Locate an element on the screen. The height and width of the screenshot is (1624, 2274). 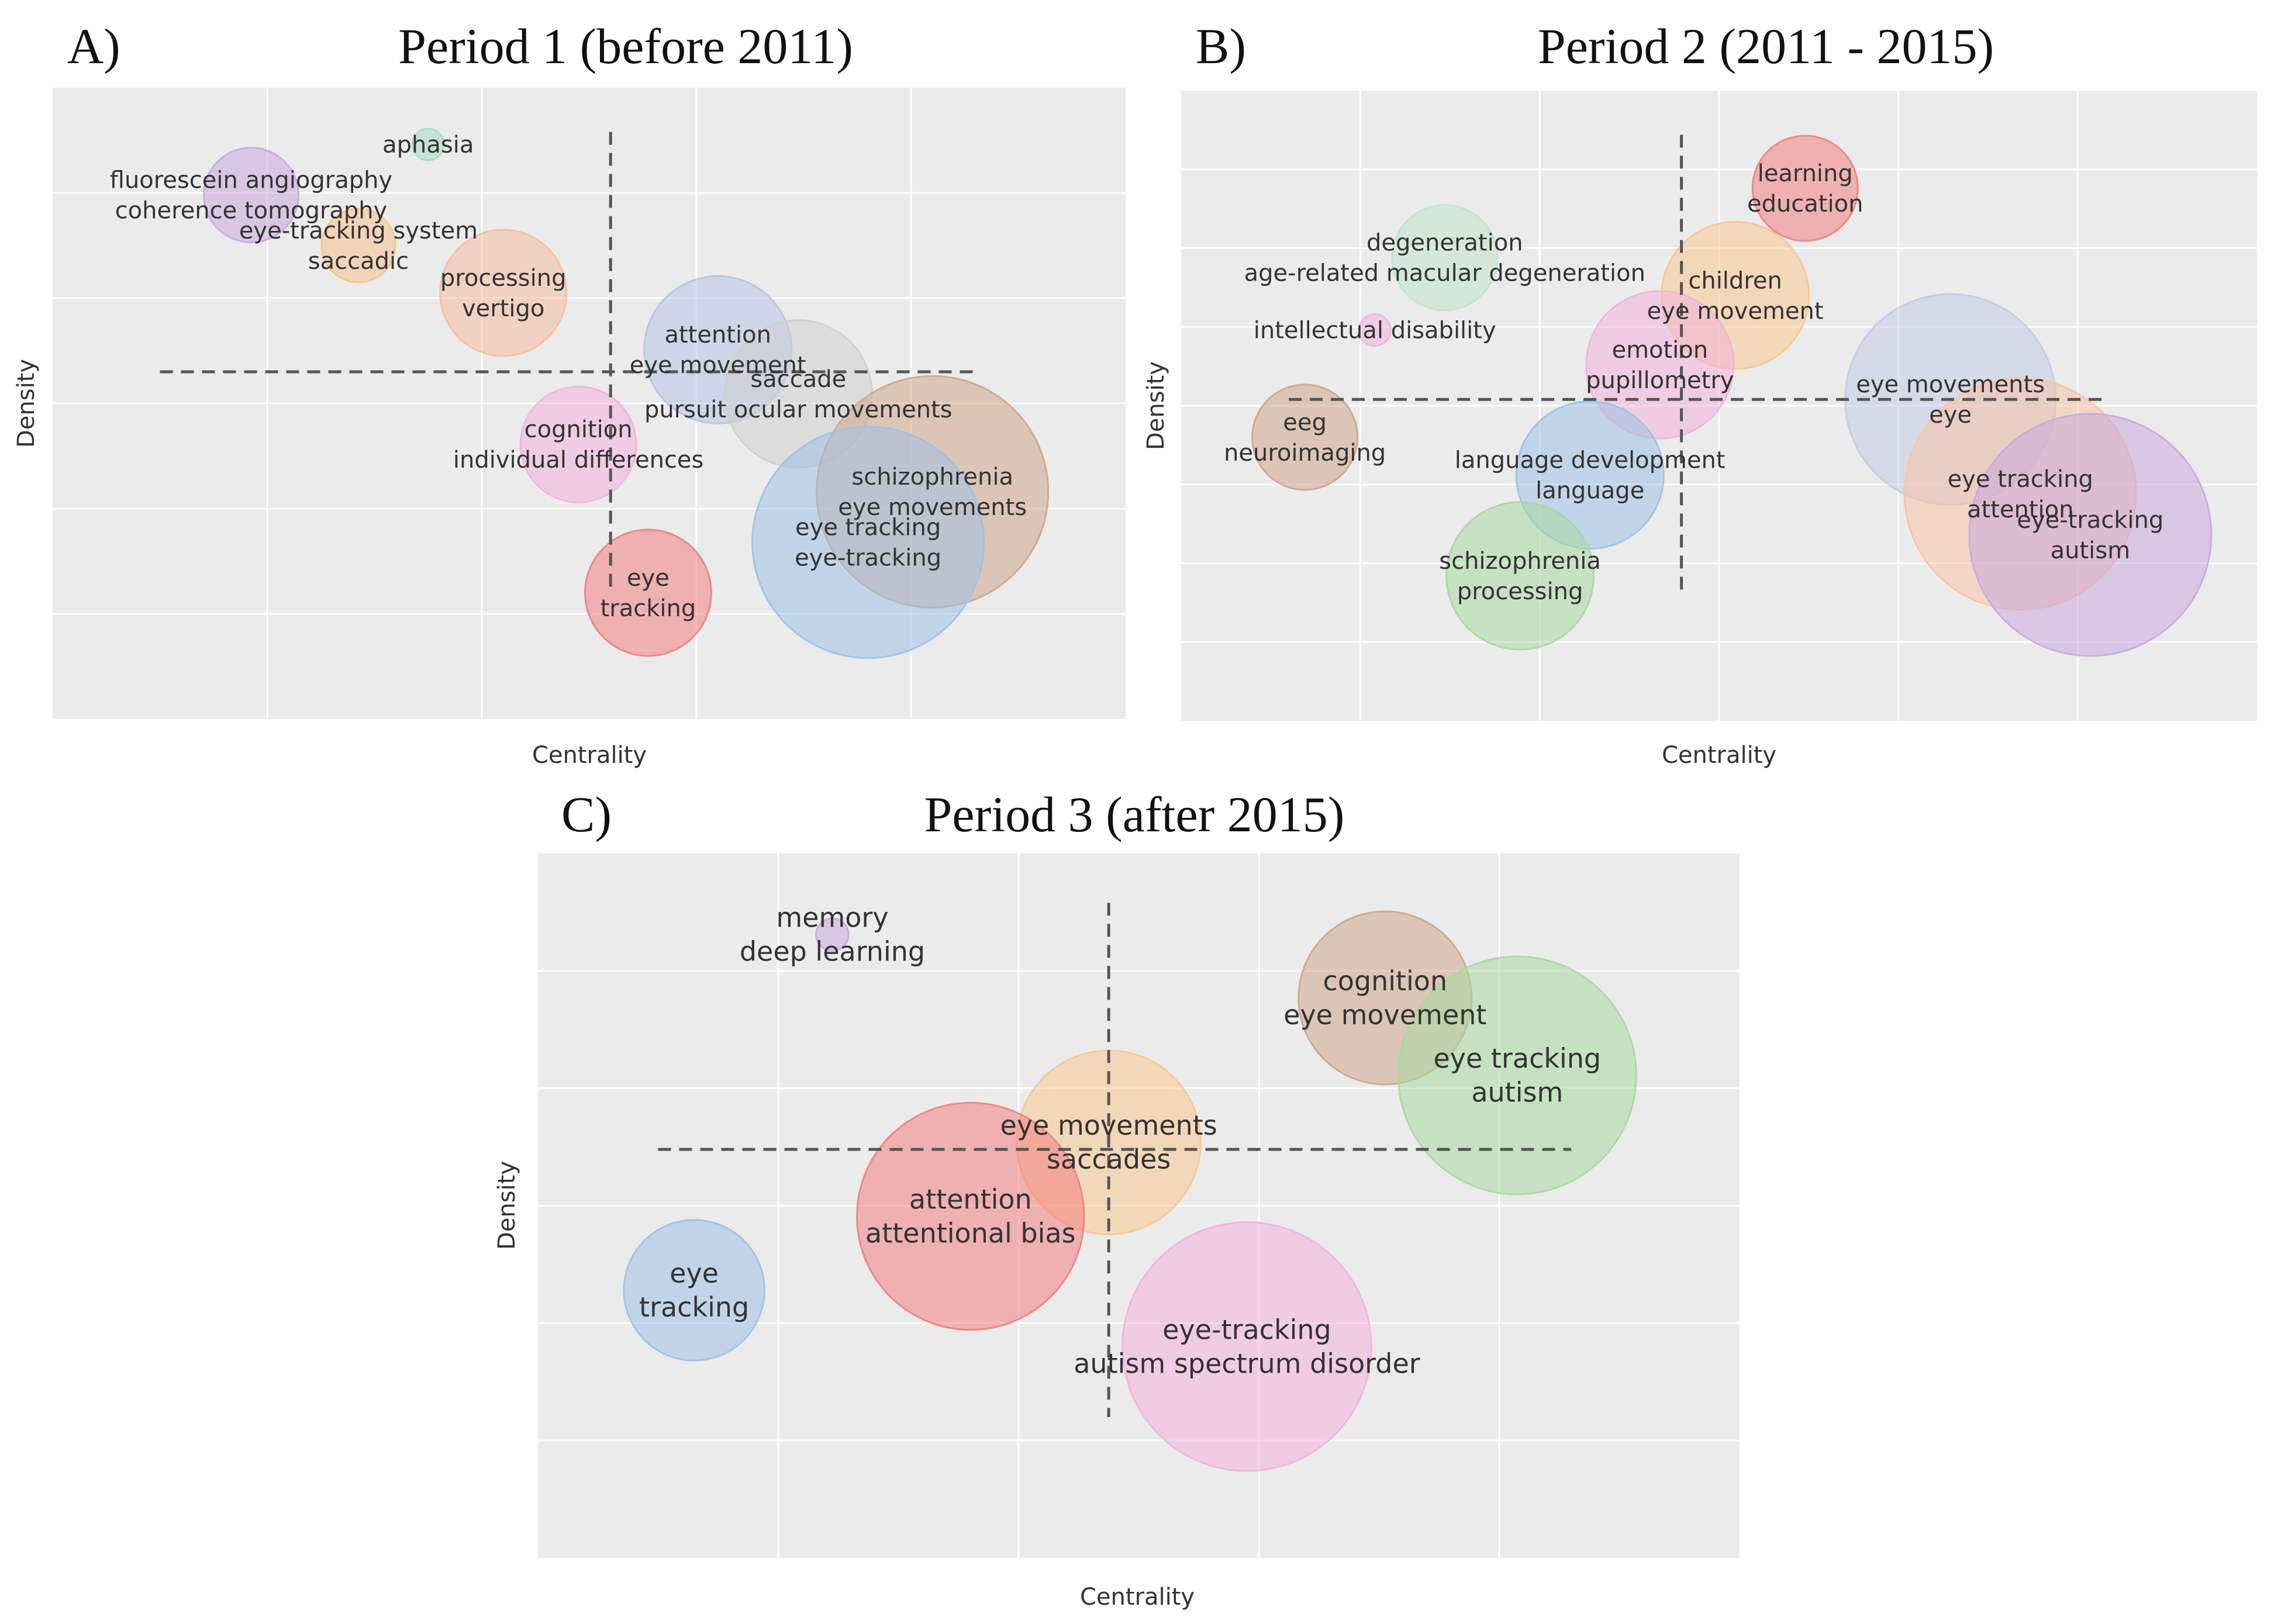
cluster-label: learning is located at coordinates (1805, 173).